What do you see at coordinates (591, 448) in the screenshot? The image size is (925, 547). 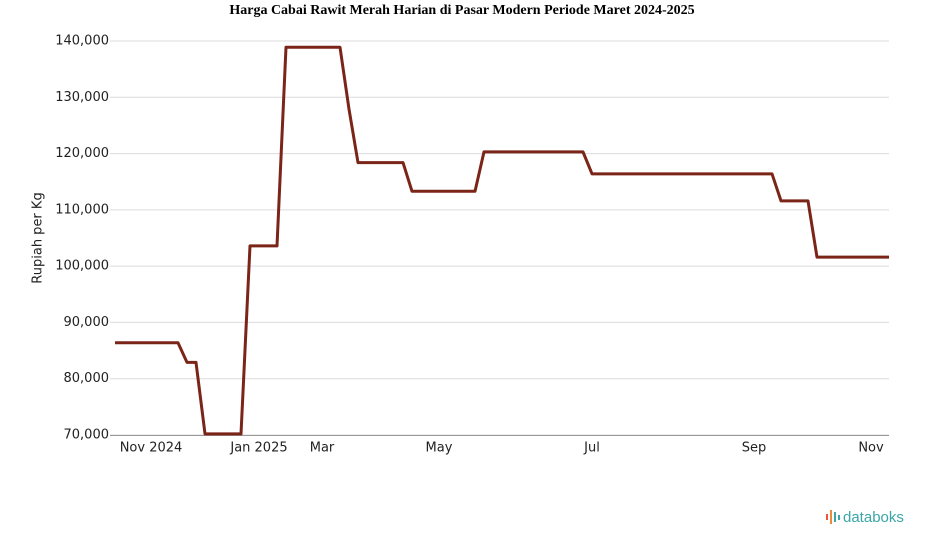 I see `x-tick-label: Jul` at bounding box center [591, 448].